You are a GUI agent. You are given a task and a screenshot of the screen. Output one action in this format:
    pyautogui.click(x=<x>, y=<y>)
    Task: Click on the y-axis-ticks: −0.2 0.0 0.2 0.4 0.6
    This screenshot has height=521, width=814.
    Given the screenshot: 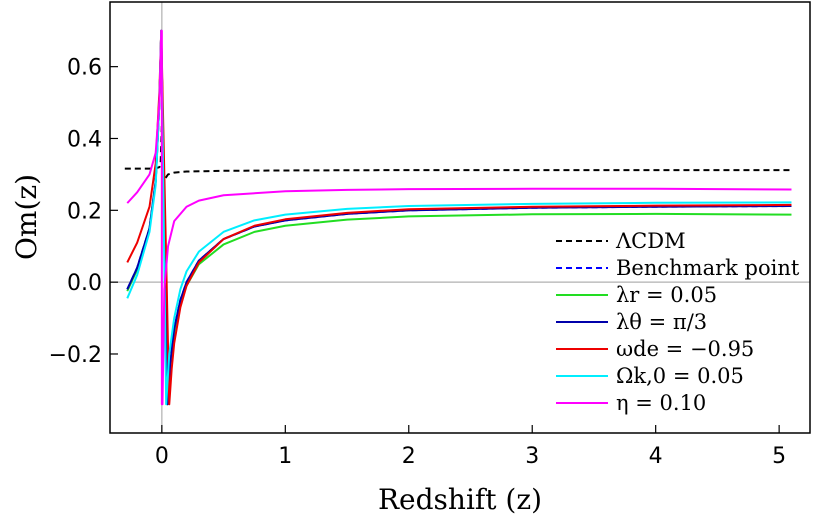 What is the action you would take?
    pyautogui.click(x=83, y=212)
    